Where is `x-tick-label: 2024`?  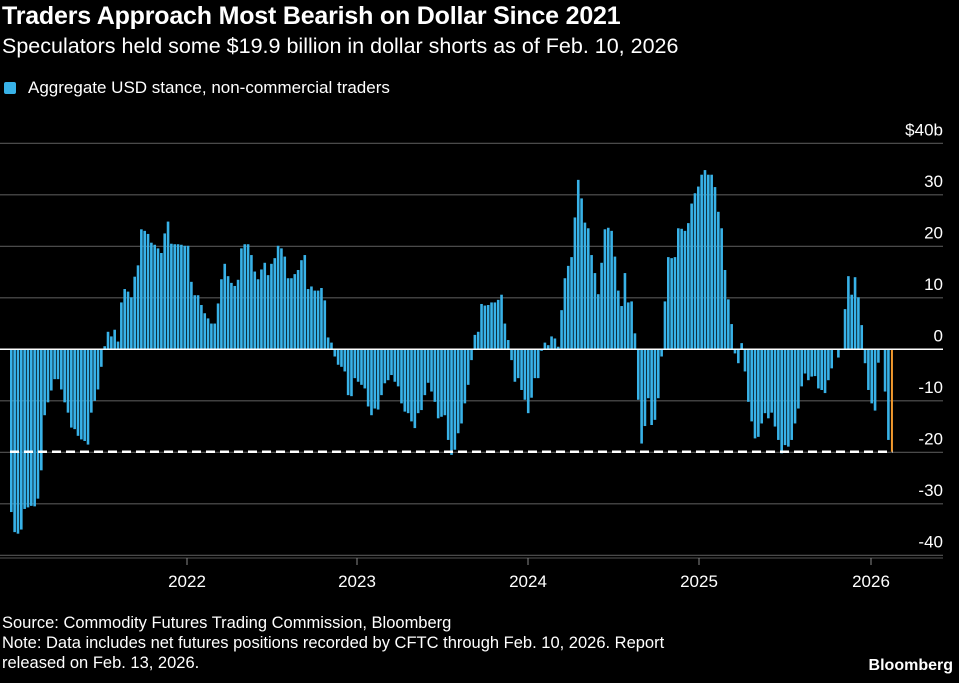
x-tick-label: 2024 is located at coordinates (528, 581).